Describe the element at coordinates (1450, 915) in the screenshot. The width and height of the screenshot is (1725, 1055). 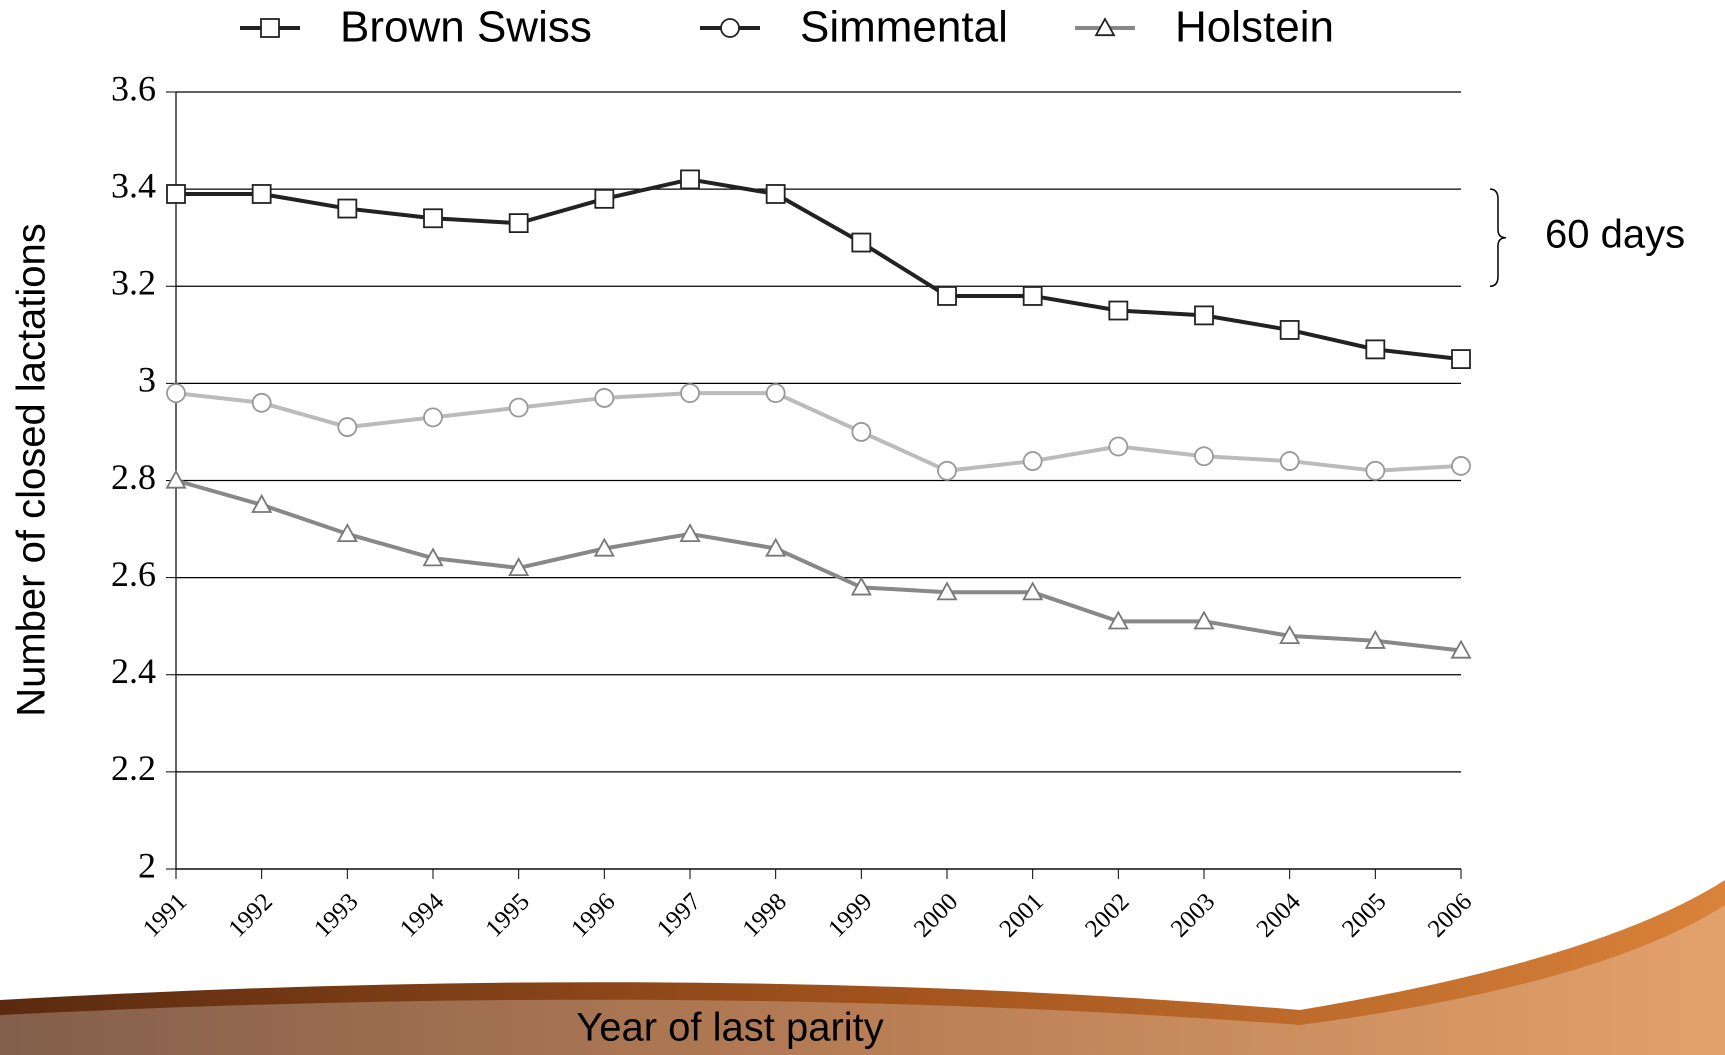
I see `x-tick-label: 2006` at that location.